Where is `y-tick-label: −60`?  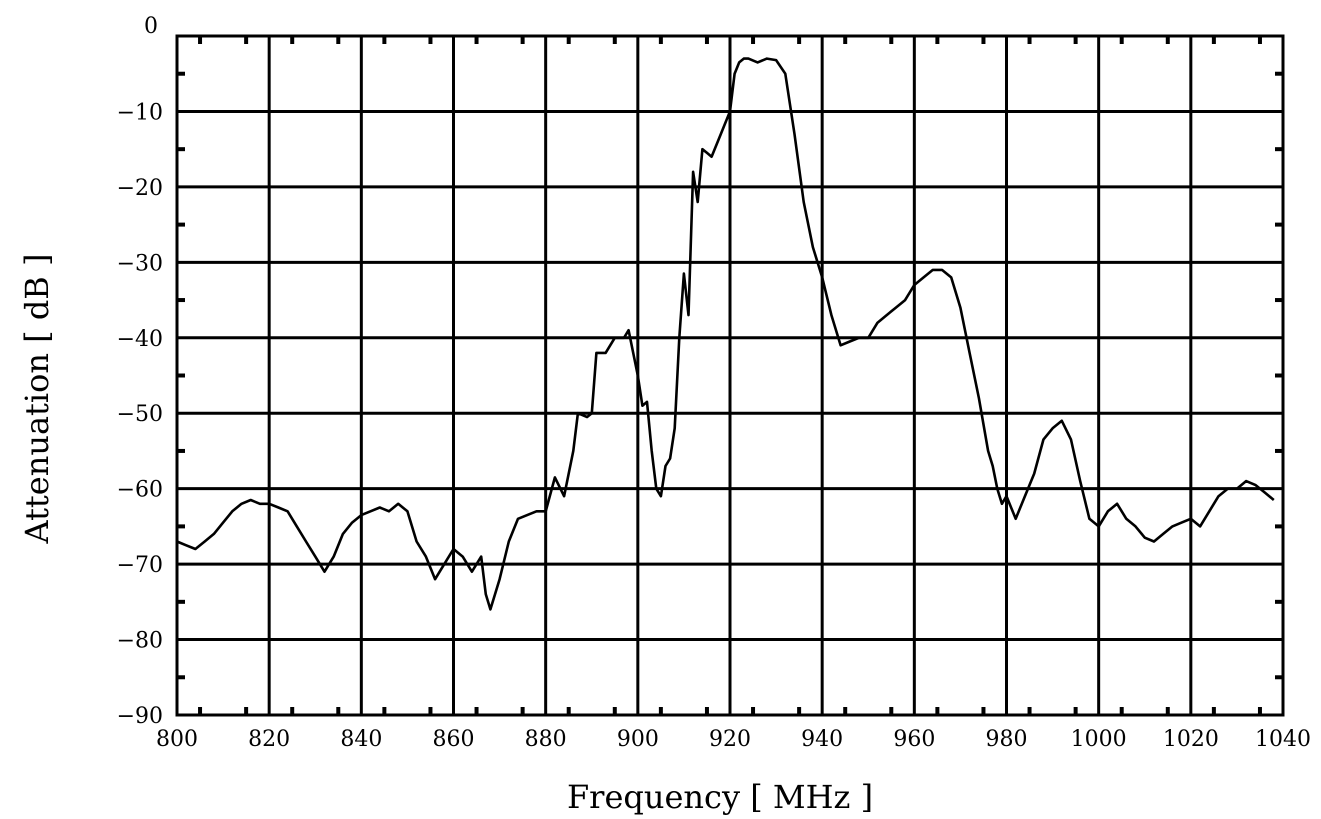 y-tick-label: −60 is located at coordinates (140, 490).